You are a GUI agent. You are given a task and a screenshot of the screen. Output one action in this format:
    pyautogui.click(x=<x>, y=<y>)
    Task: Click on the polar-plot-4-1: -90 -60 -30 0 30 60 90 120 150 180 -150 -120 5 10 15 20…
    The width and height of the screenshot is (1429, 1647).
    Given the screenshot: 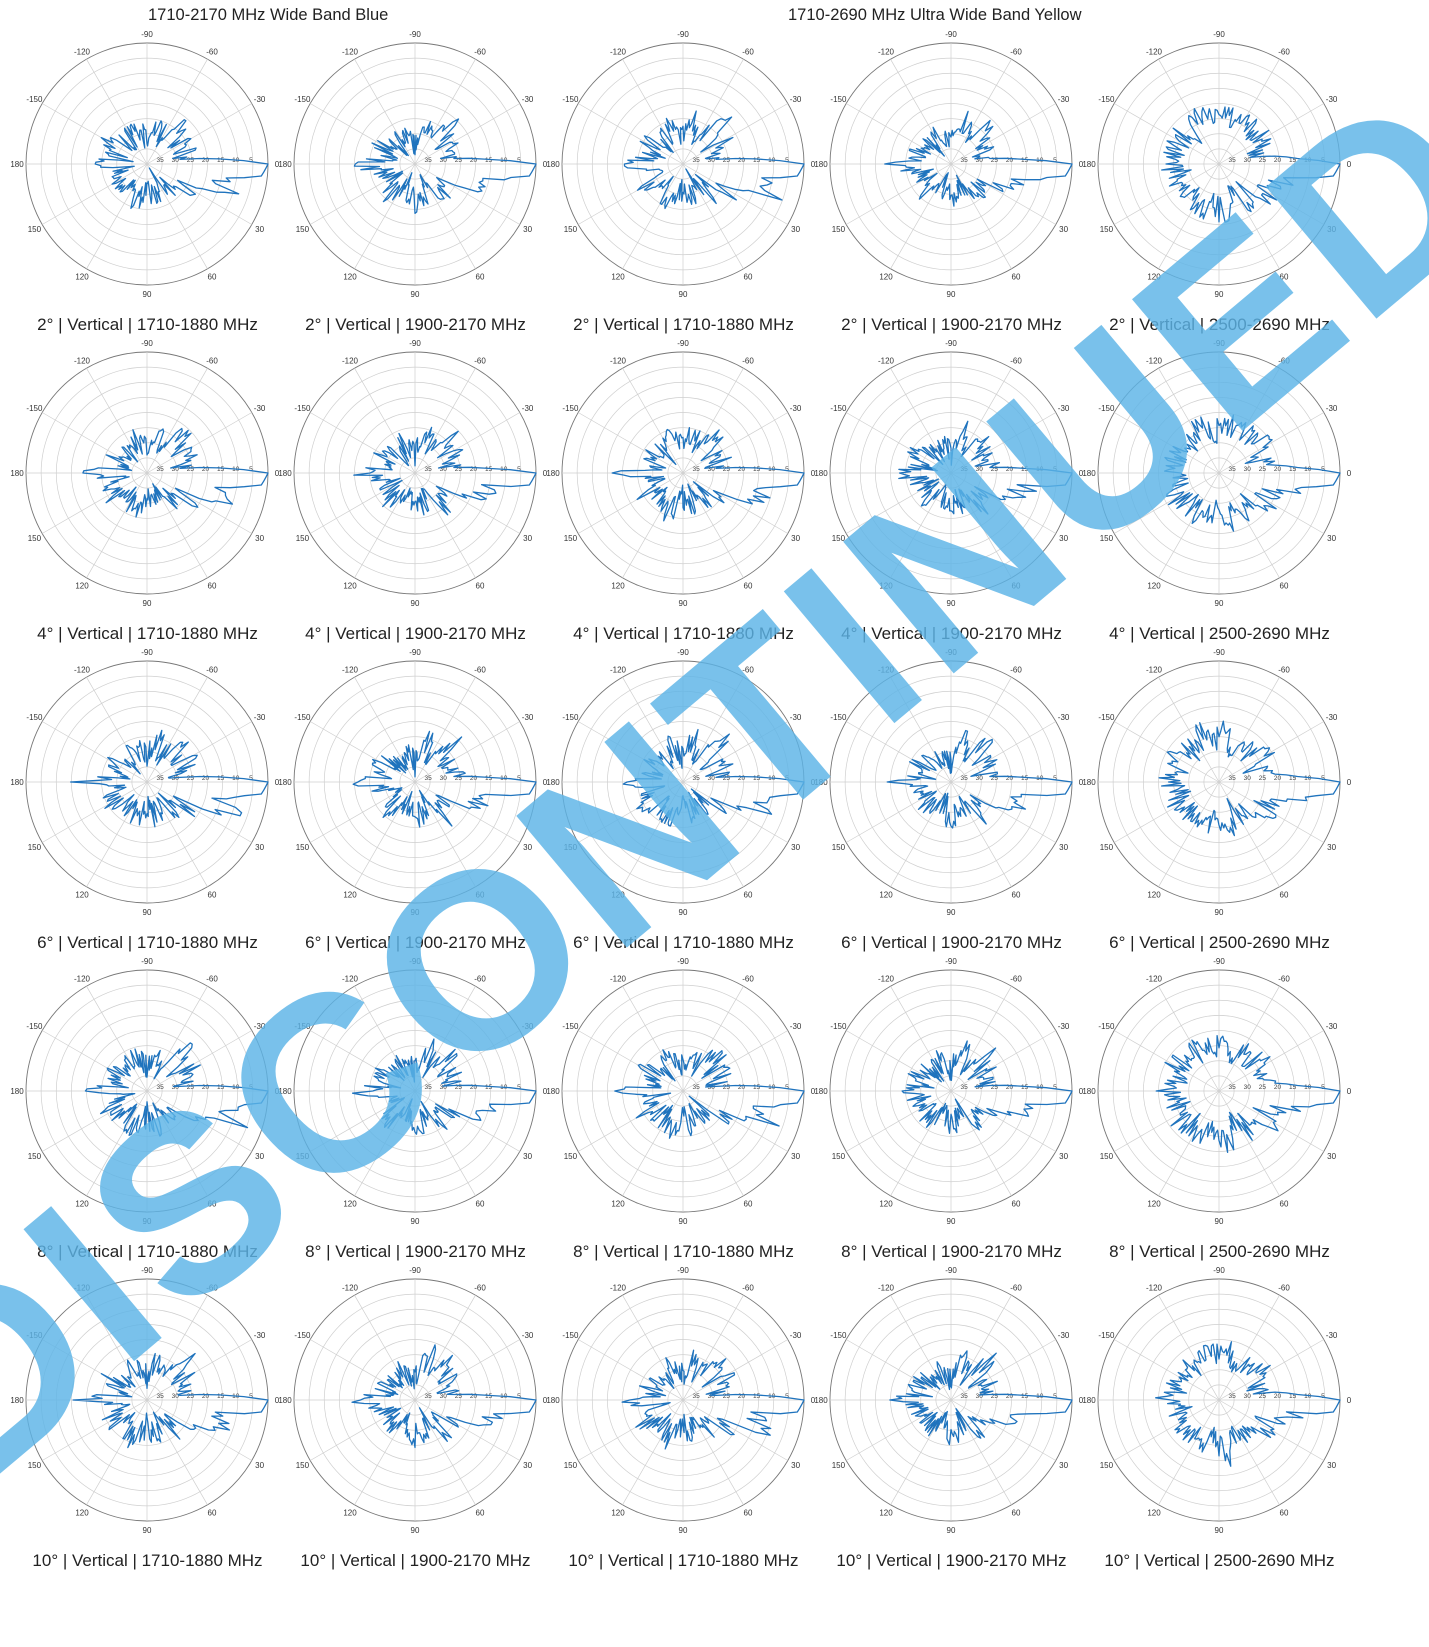 What is the action you would take?
    pyautogui.click(x=147, y=1122)
    